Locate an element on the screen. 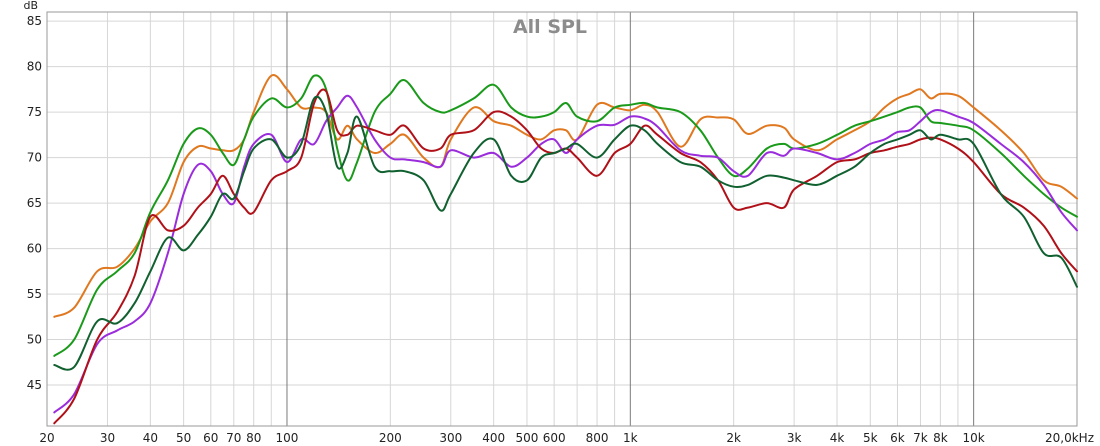 The height and width of the screenshot is (446, 1100). x-tick-label: 70 is located at coordinates (233, 438).